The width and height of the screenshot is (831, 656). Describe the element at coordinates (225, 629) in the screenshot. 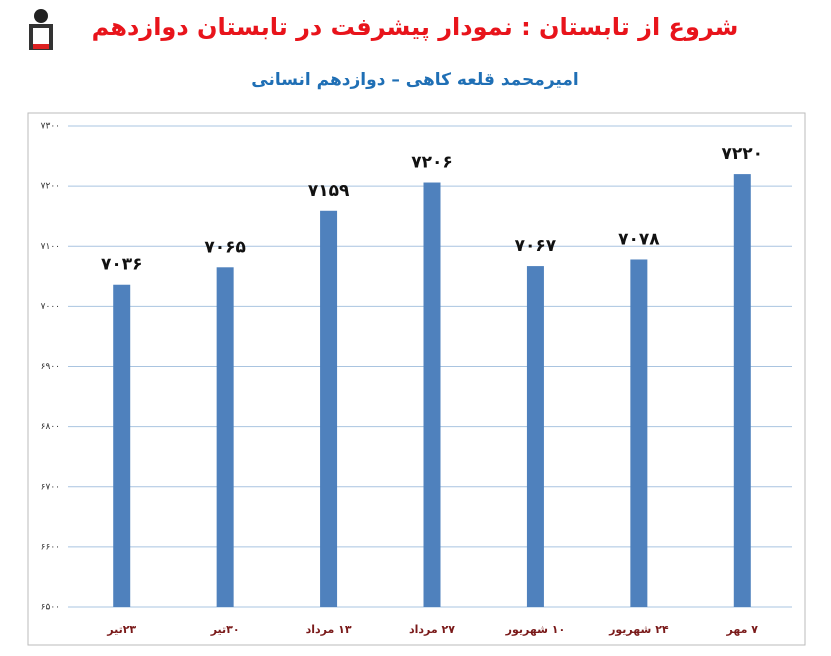

I see `x-tick-label: ۳۰تیر` at that location.